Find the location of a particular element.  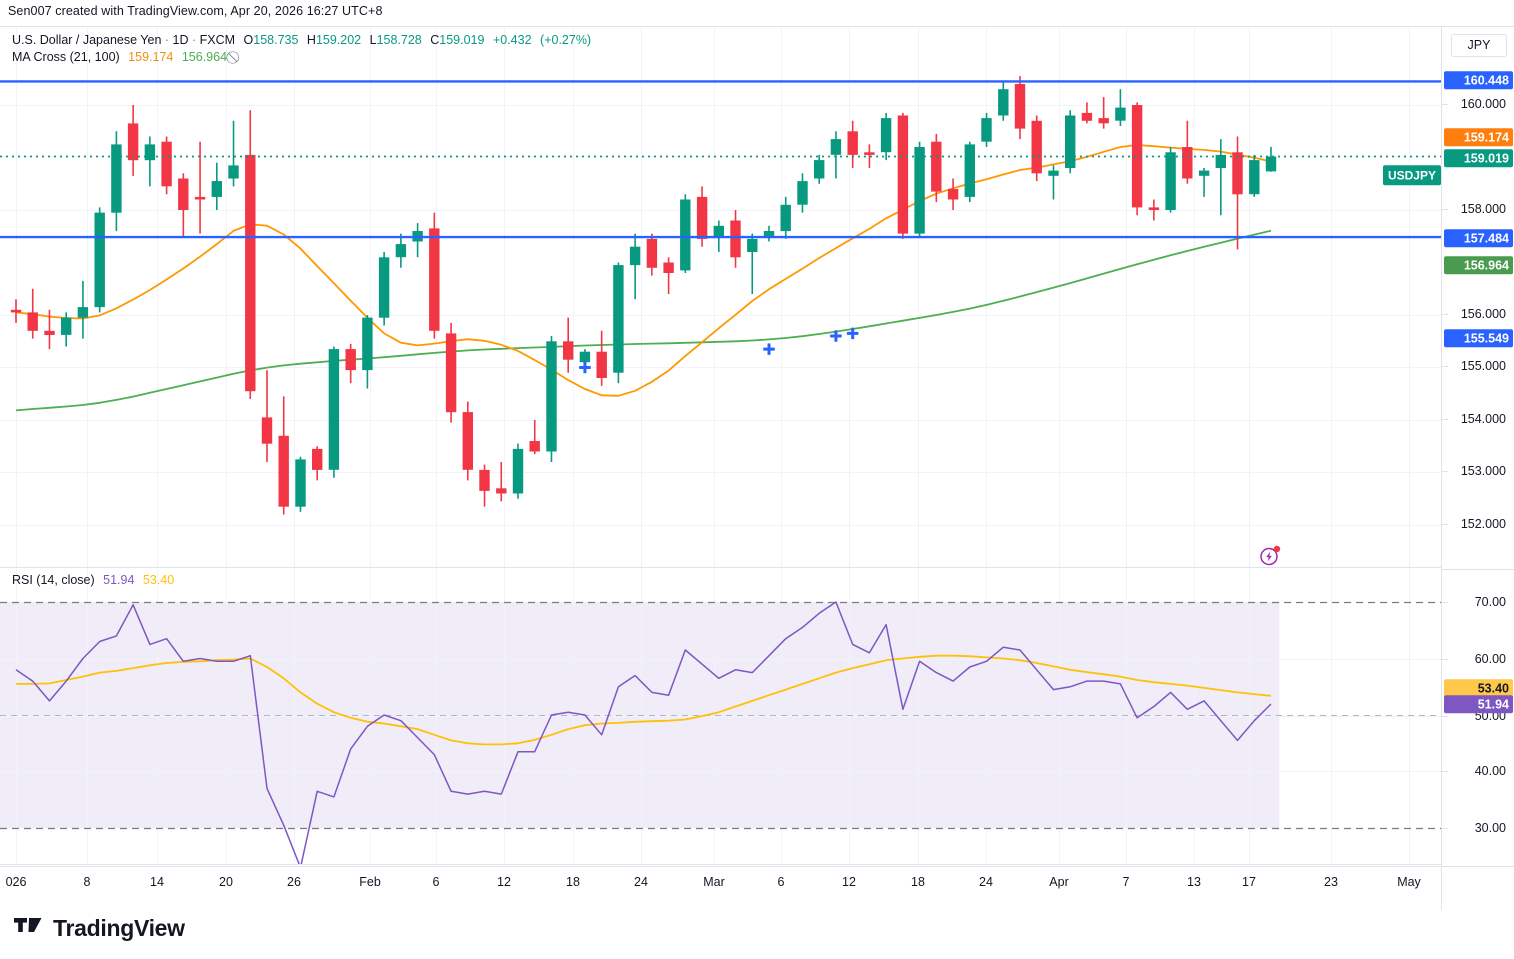

price-axis-label: 153.000 is located at coordinates (1483, 471).